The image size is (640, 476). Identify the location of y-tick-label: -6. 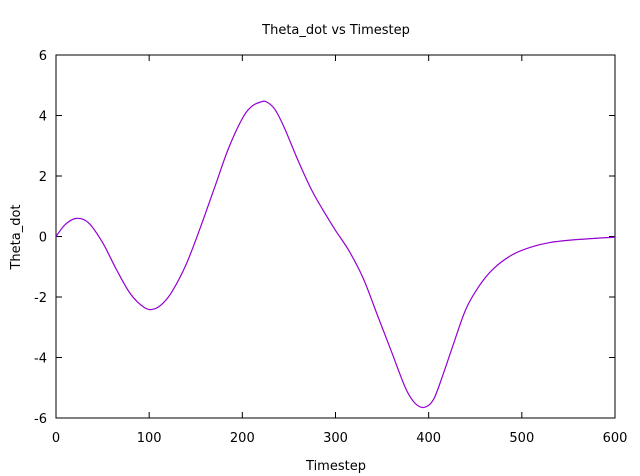
(40, 419).